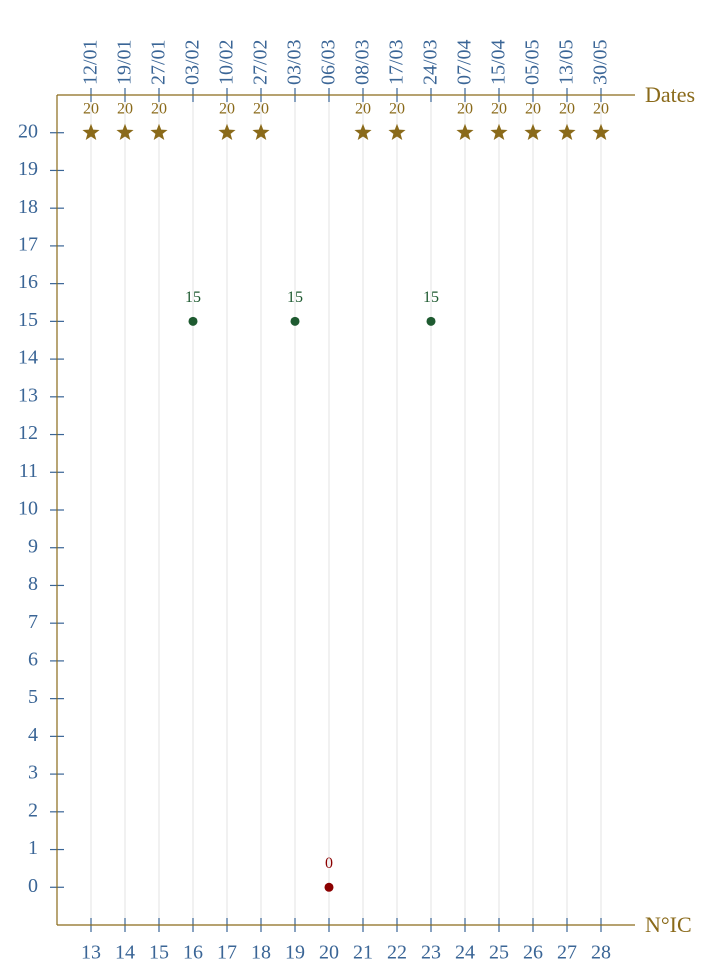 The height and width of the screenshot is (964, 726). I want to click on top-tick-label: 03/03, so click(295, 62).